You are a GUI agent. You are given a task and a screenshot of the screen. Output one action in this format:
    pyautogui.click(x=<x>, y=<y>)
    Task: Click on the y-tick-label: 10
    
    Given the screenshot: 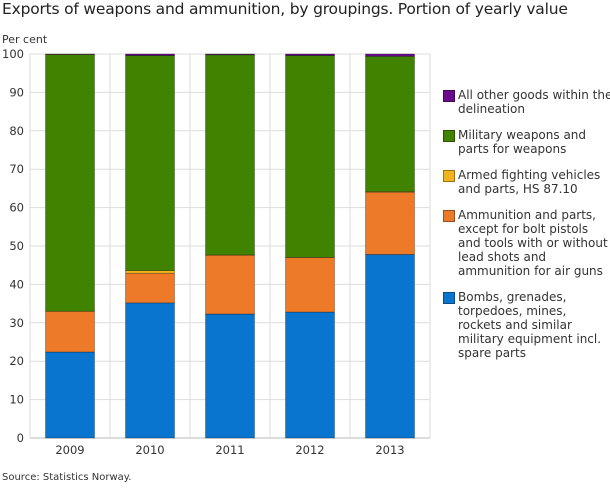 What is the action you would take?
    pyautogui.click(x=16, y=400)
    